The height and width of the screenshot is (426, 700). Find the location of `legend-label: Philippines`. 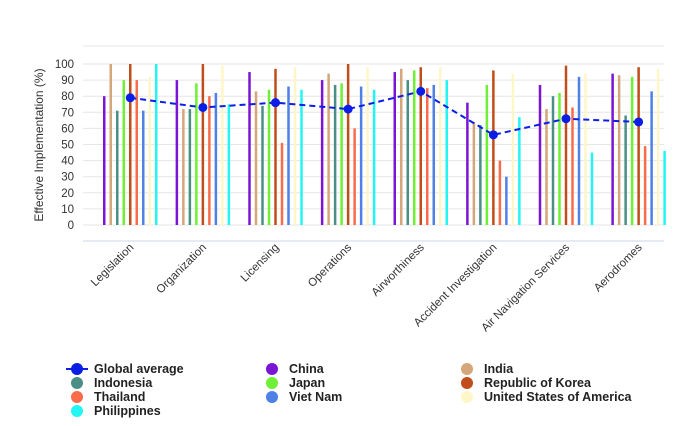

legend-label: Philippines is located at coordinates (127, 411).